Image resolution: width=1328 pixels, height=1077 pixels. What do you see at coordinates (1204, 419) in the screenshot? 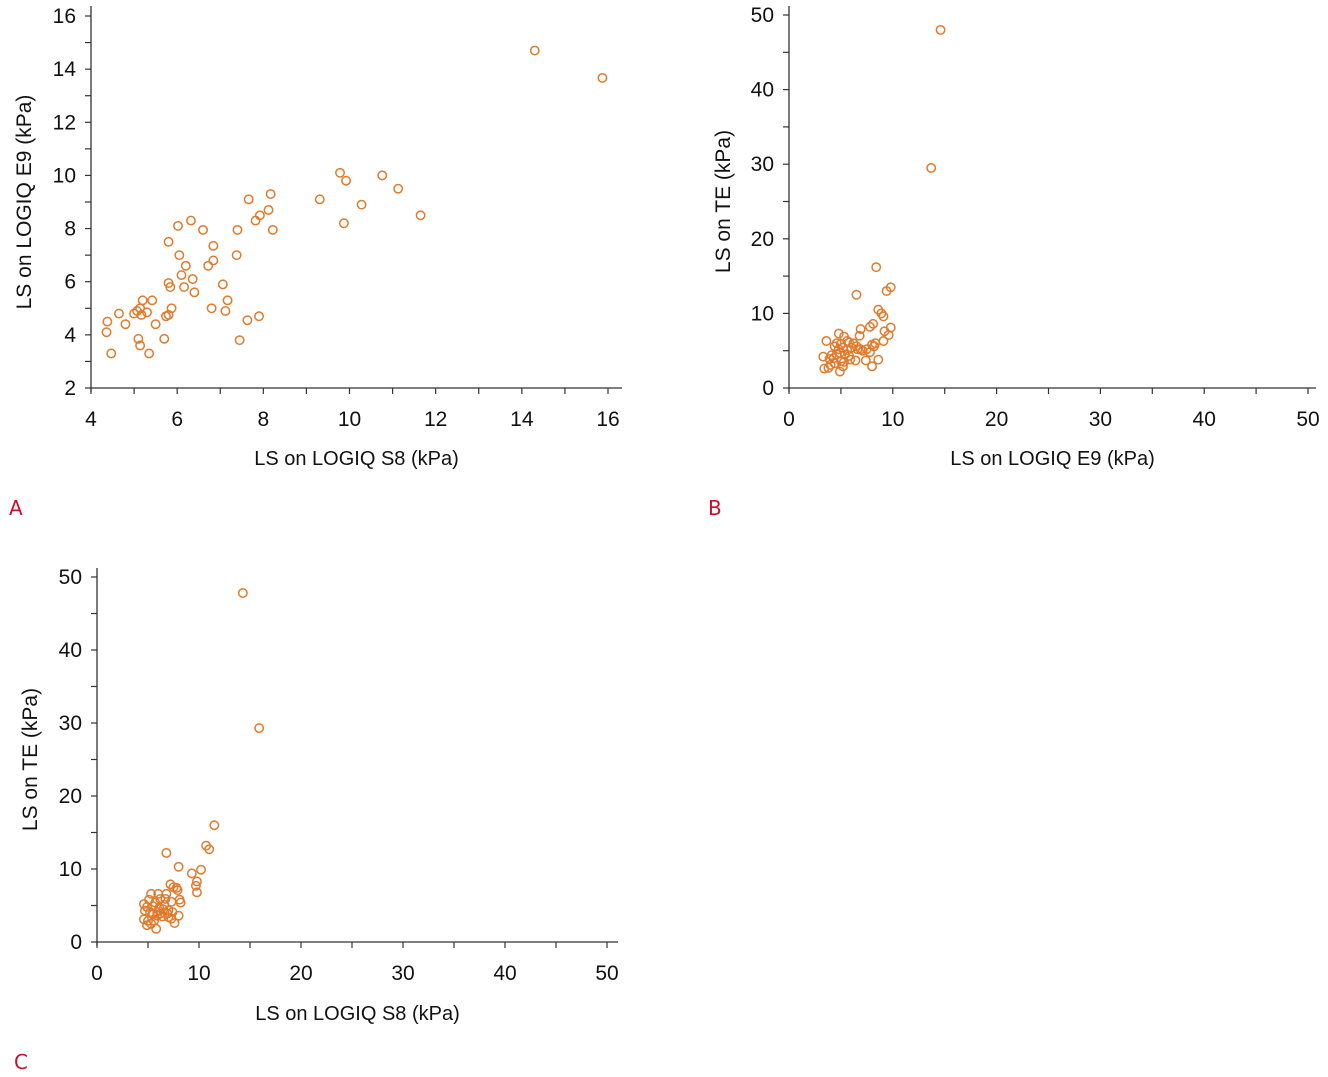
I see `x-tick-label: 40` at bounding box center [1204, 419].